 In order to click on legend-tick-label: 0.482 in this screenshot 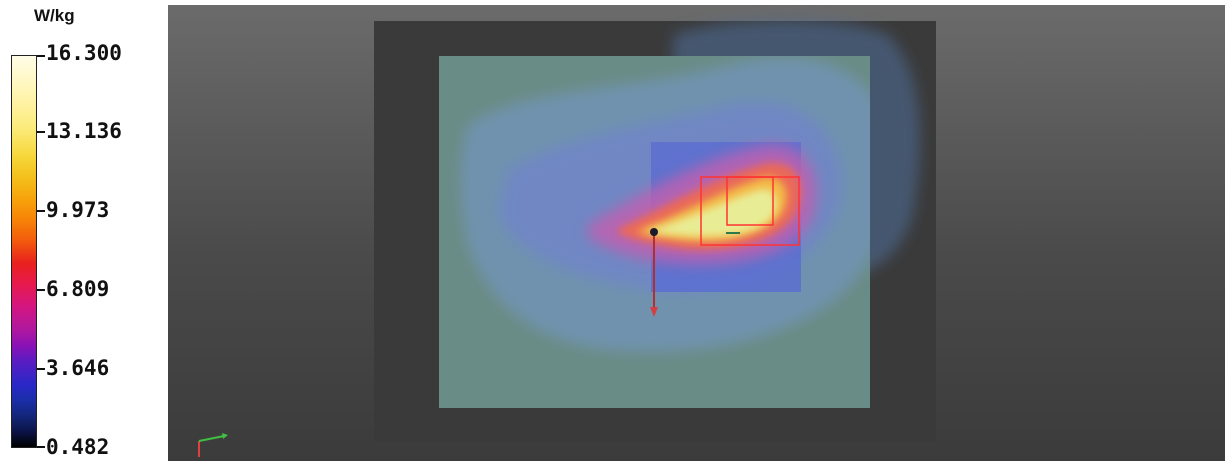, I will do `click(78, 447)`.